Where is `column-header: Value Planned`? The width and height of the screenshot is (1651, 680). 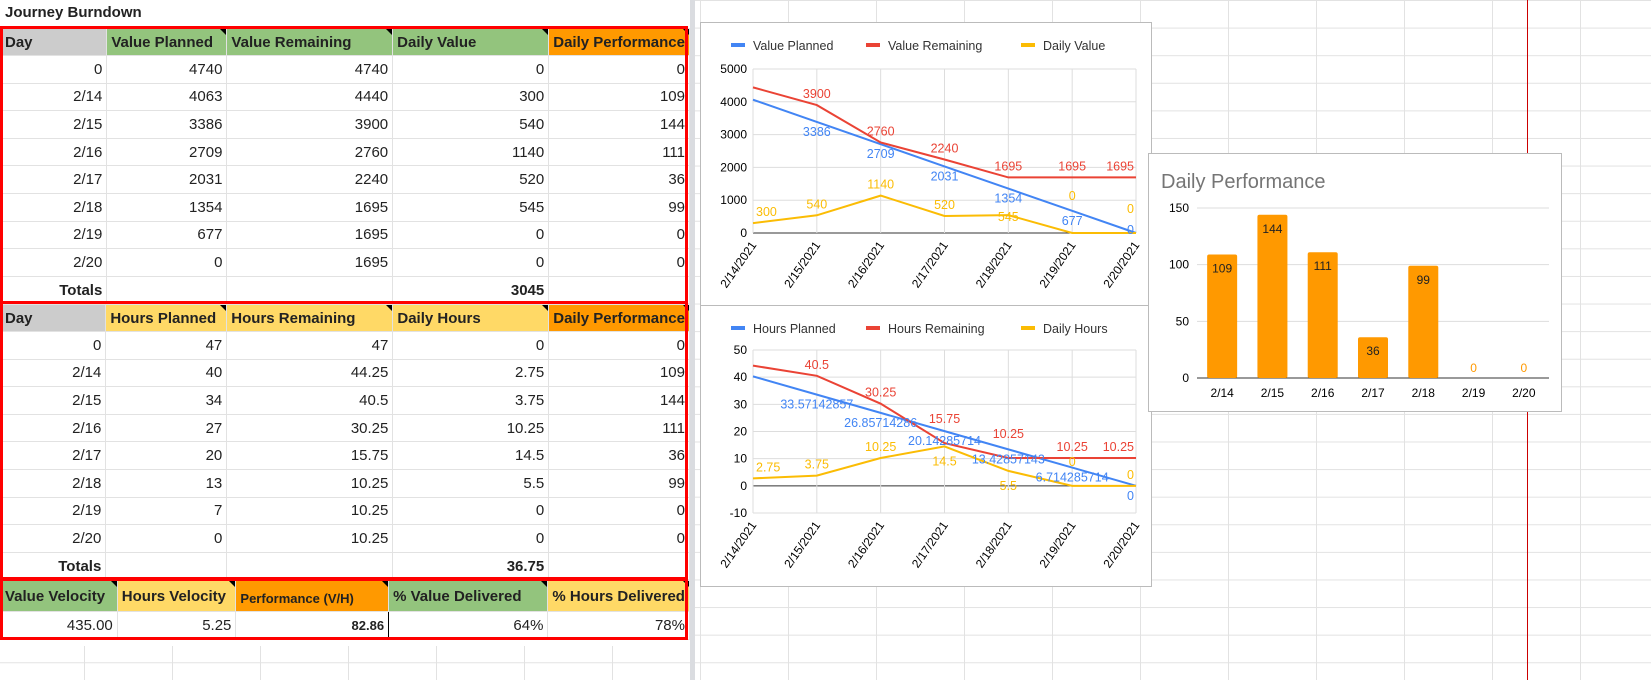
column-header: Value Planned is located at coordinates (167, 42).